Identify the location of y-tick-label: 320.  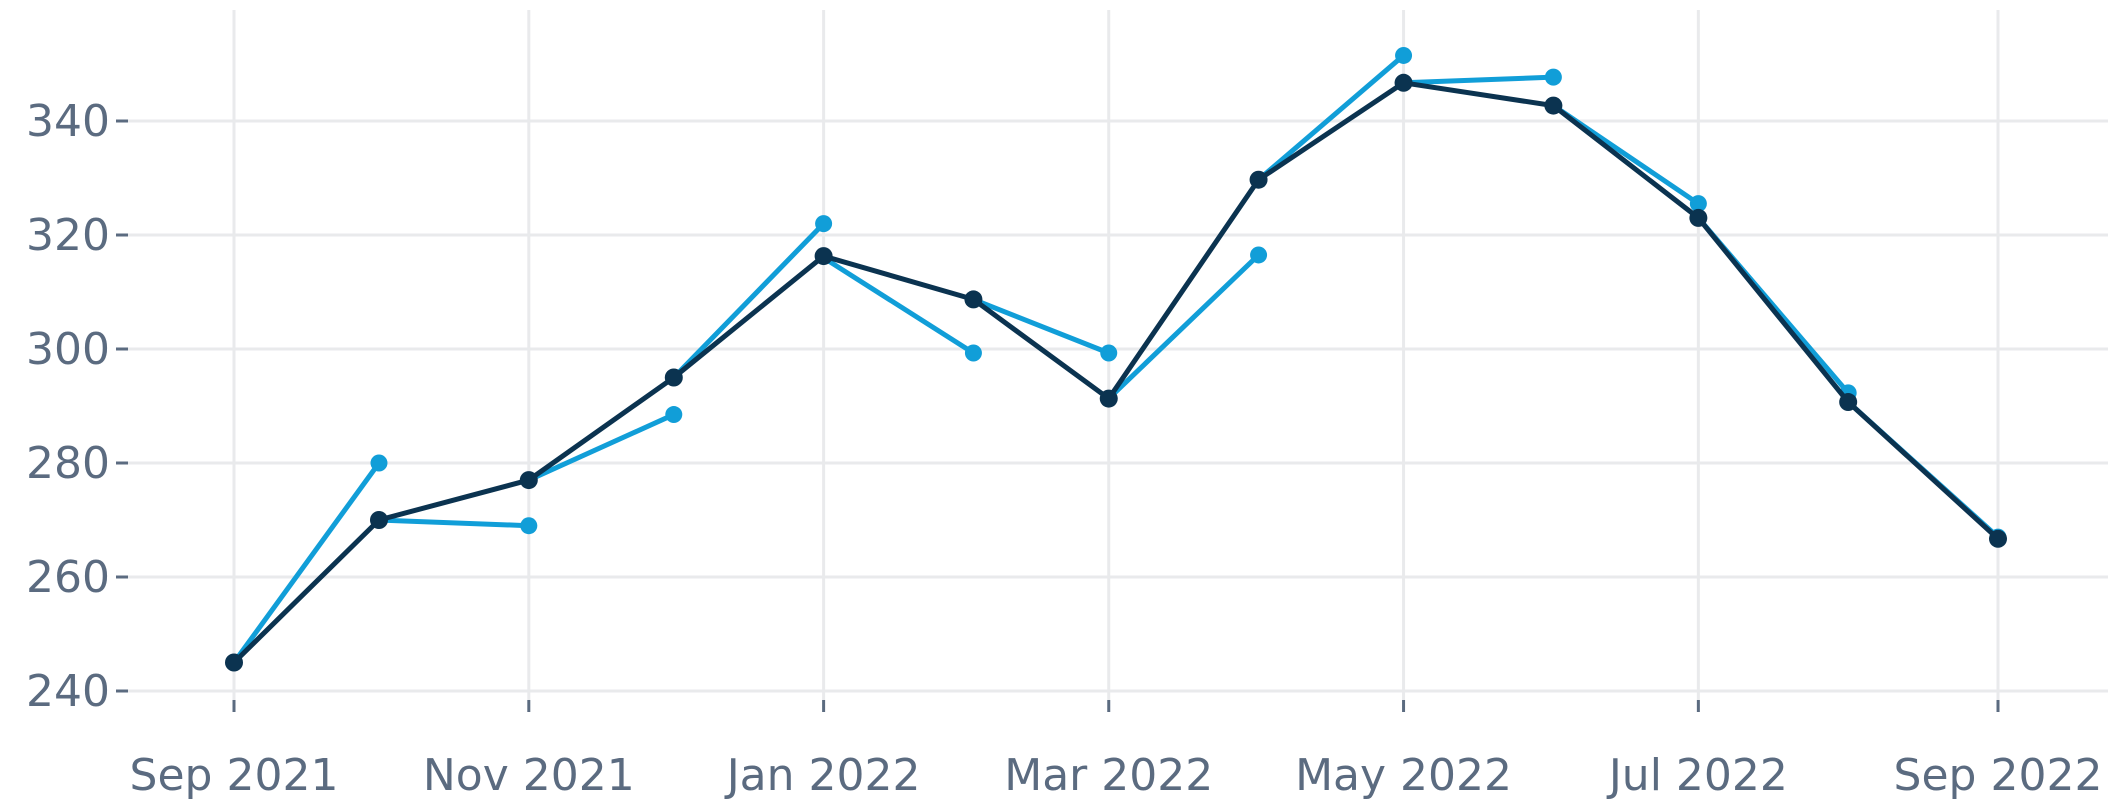
(68, 235).